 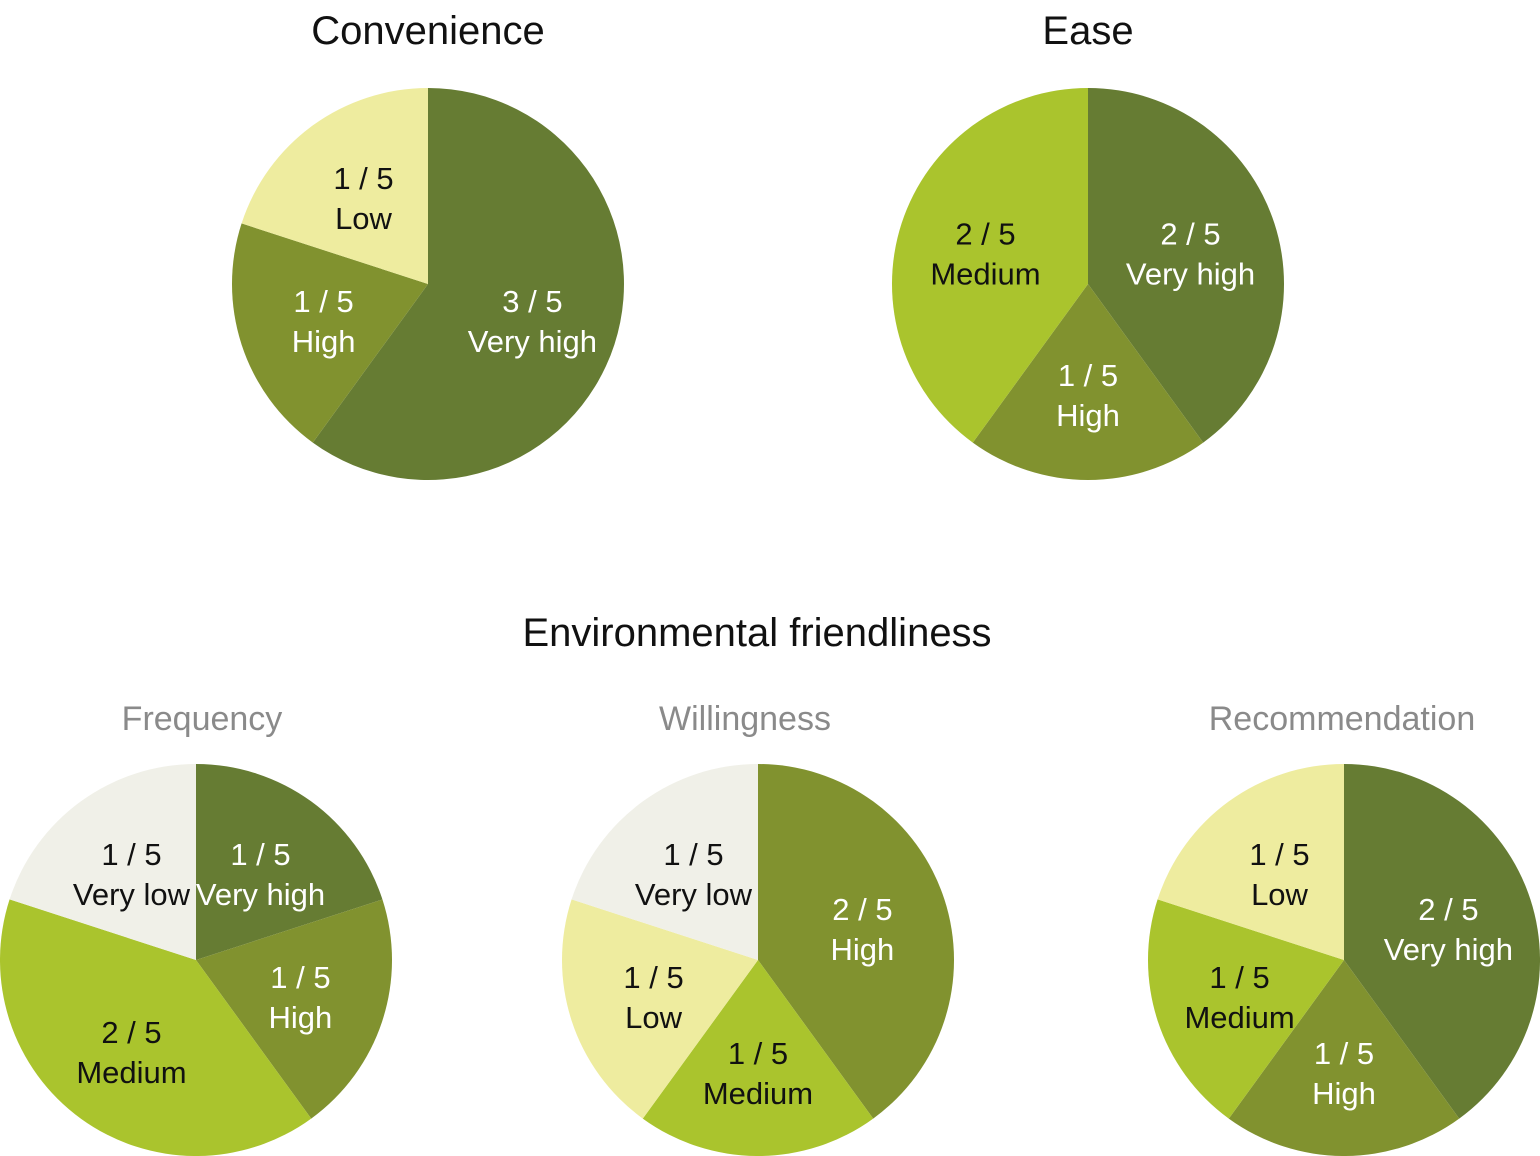 What do you see at coordinates (202, 719) in the screenshot?
I see `chart-title: Frequency` at bounding box center [202, 719].